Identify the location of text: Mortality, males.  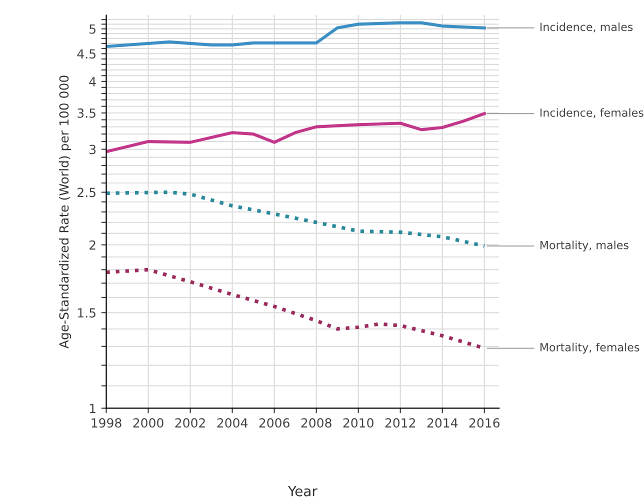
(584, 246).